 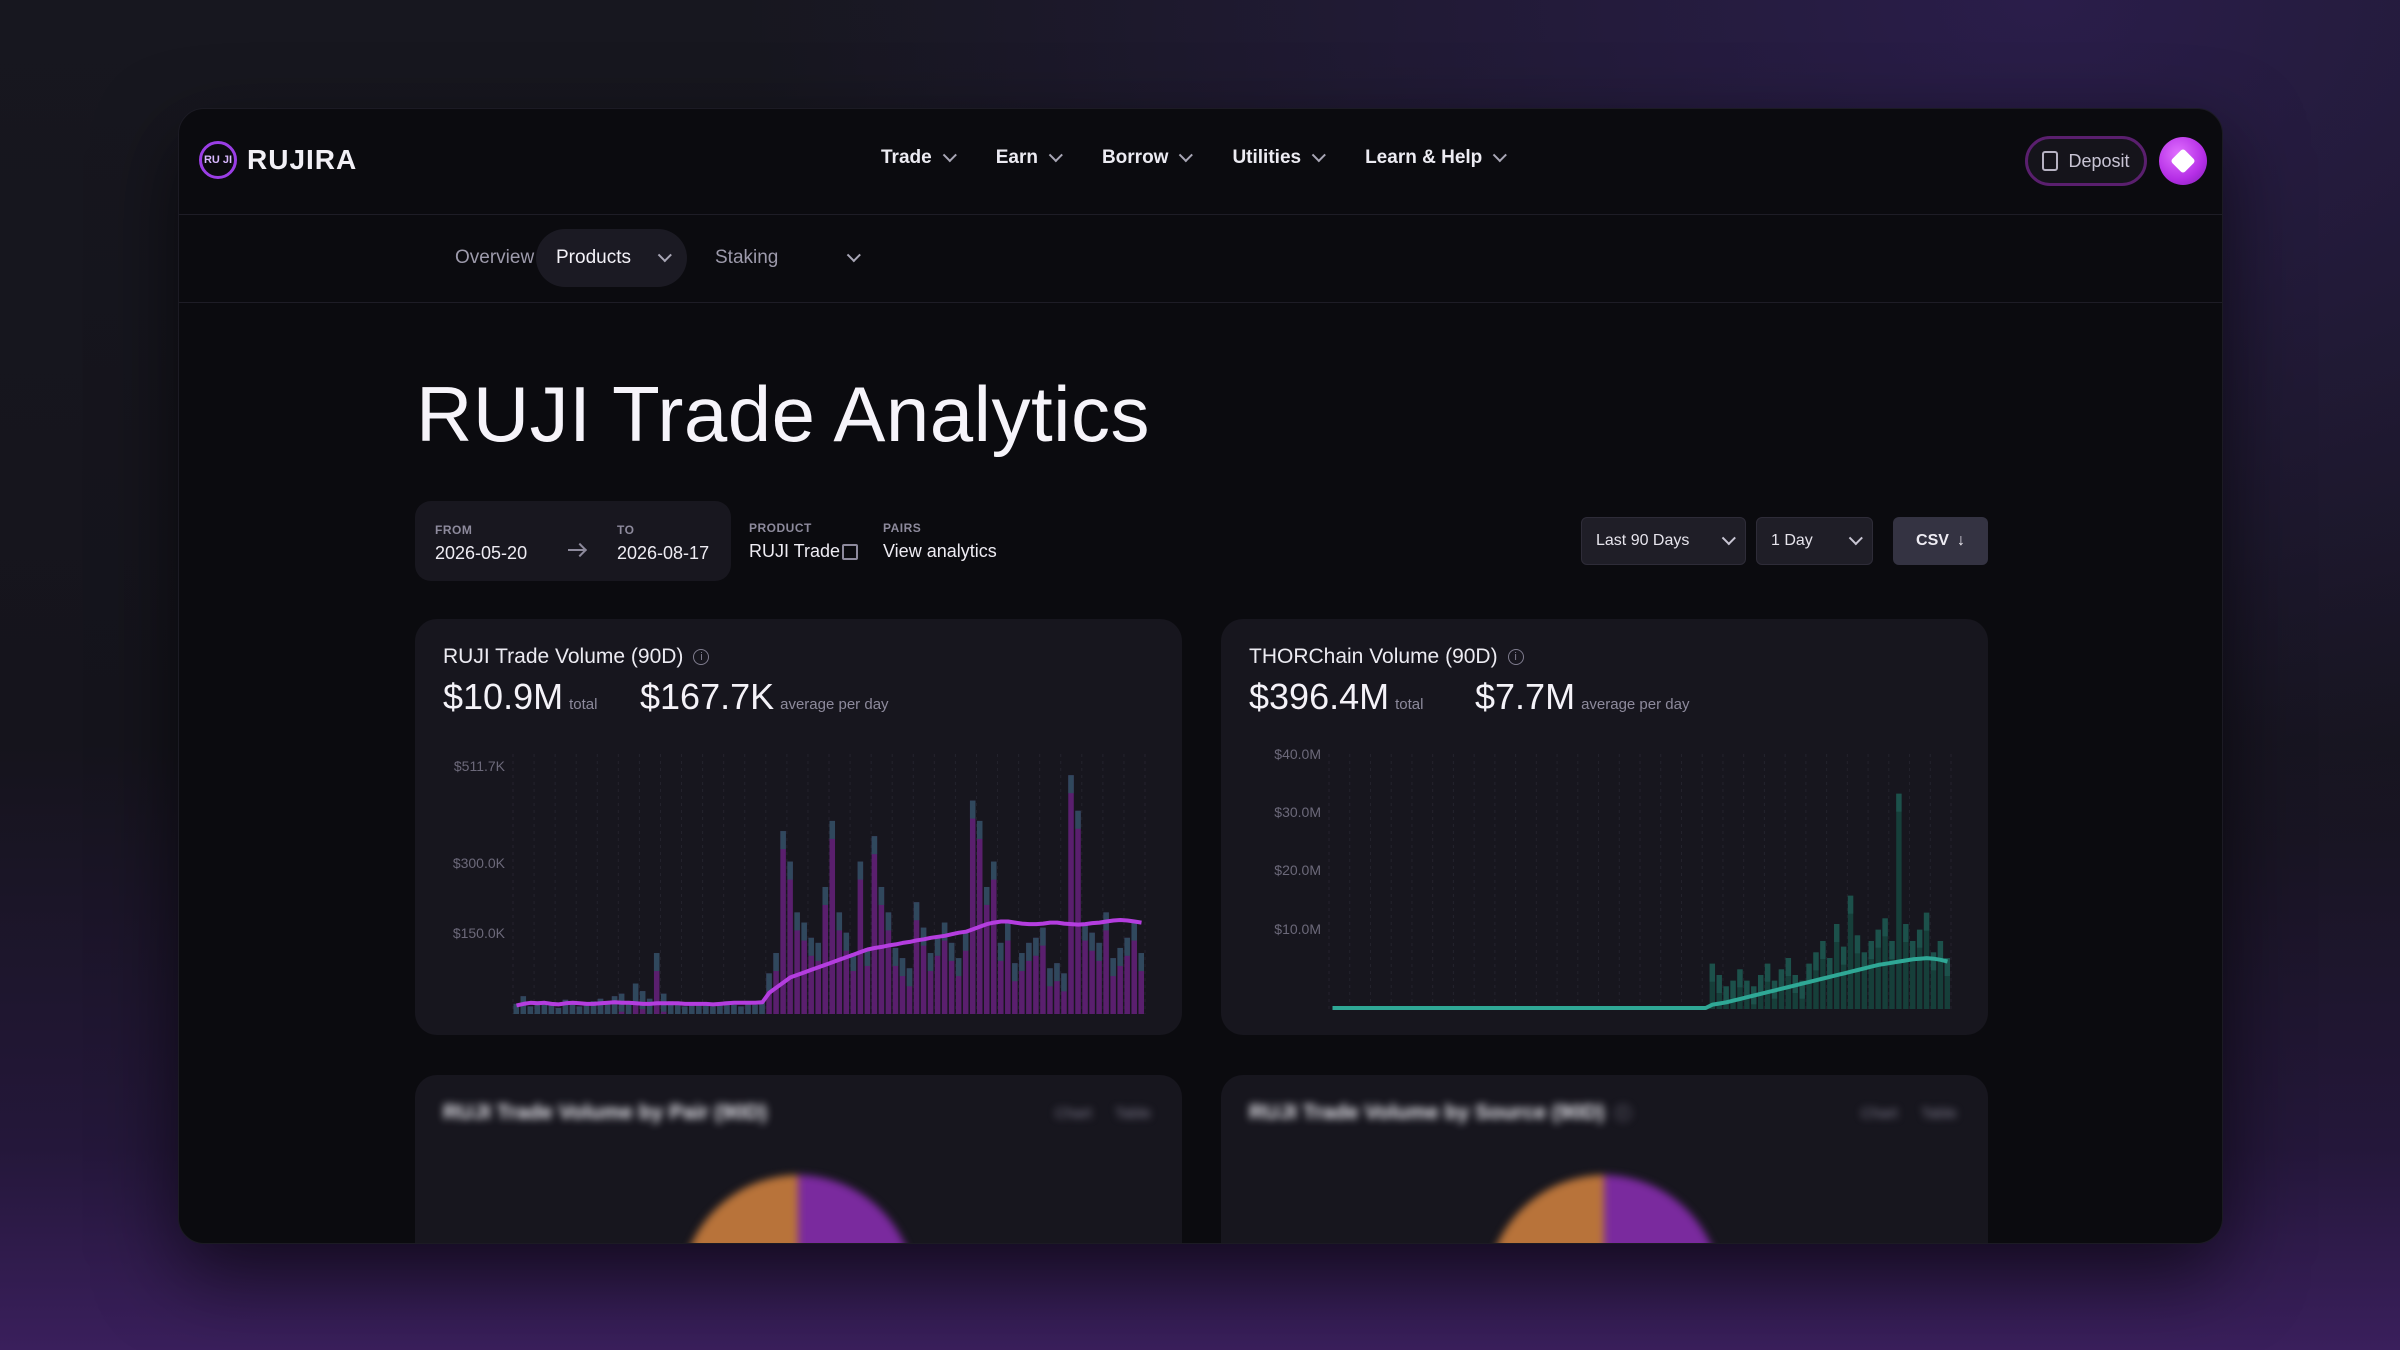 I want to click on tab-overview: Overview, so click(x=494, y=258).